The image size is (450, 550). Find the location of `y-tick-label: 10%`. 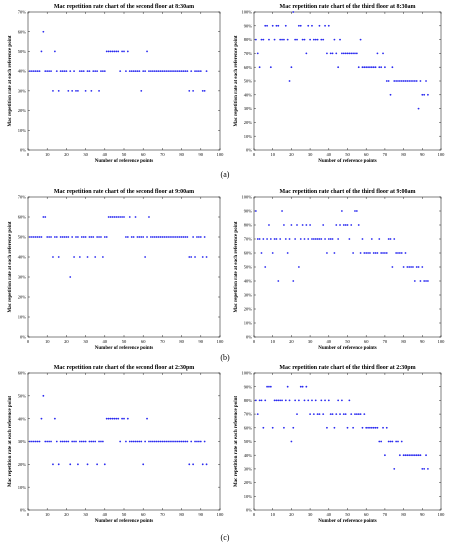

y-tick-label: 10% is located at coordinates (22, 130).